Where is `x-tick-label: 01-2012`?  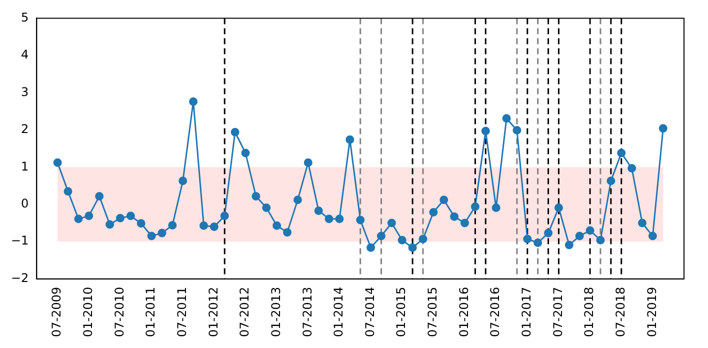 x-tick-label: 01-2012 is located at coordinates (213, 311).